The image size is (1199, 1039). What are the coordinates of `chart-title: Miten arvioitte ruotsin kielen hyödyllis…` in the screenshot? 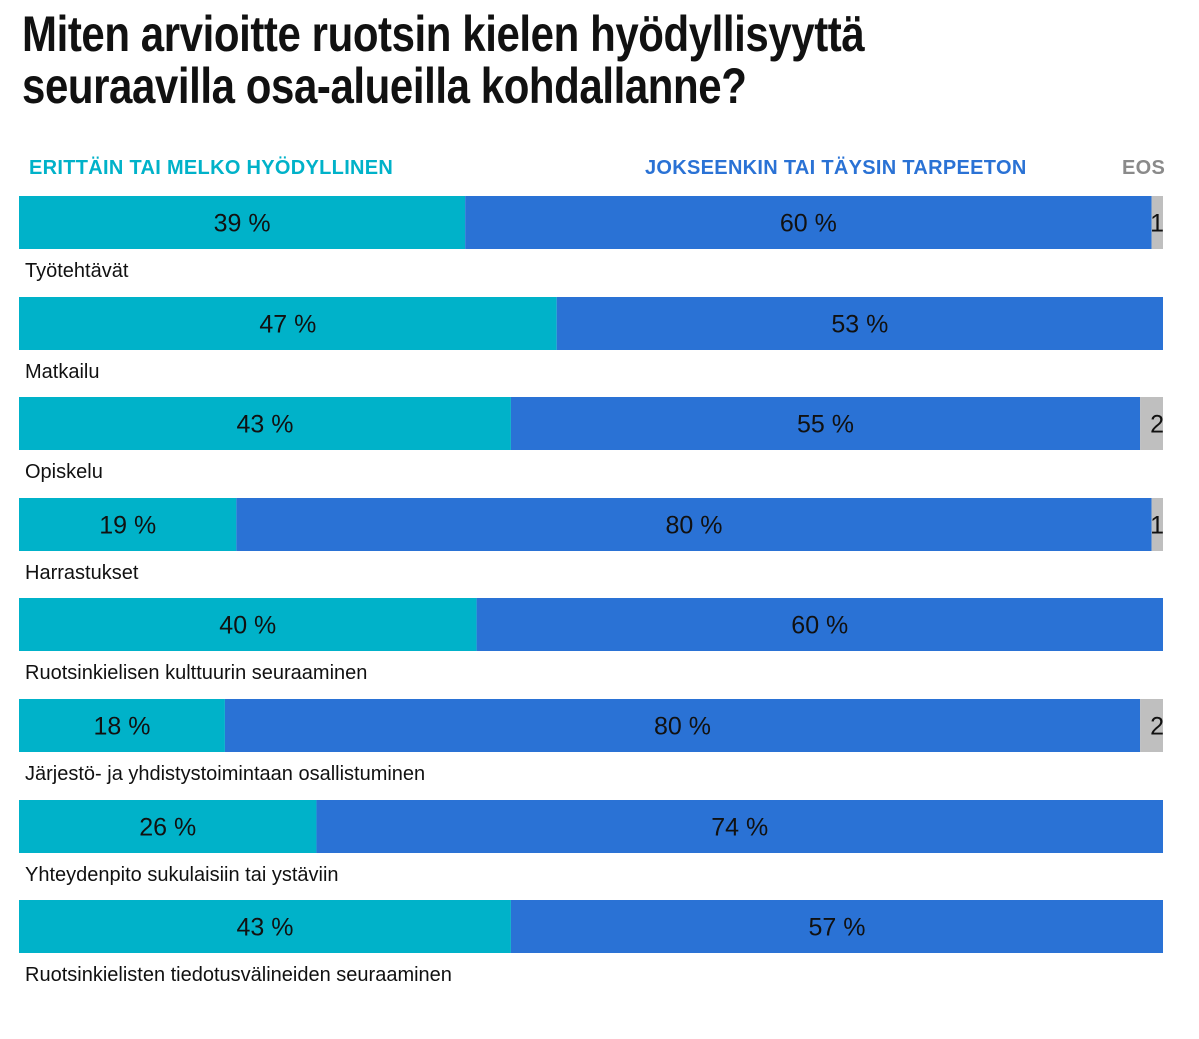 It's located at (443, 60).